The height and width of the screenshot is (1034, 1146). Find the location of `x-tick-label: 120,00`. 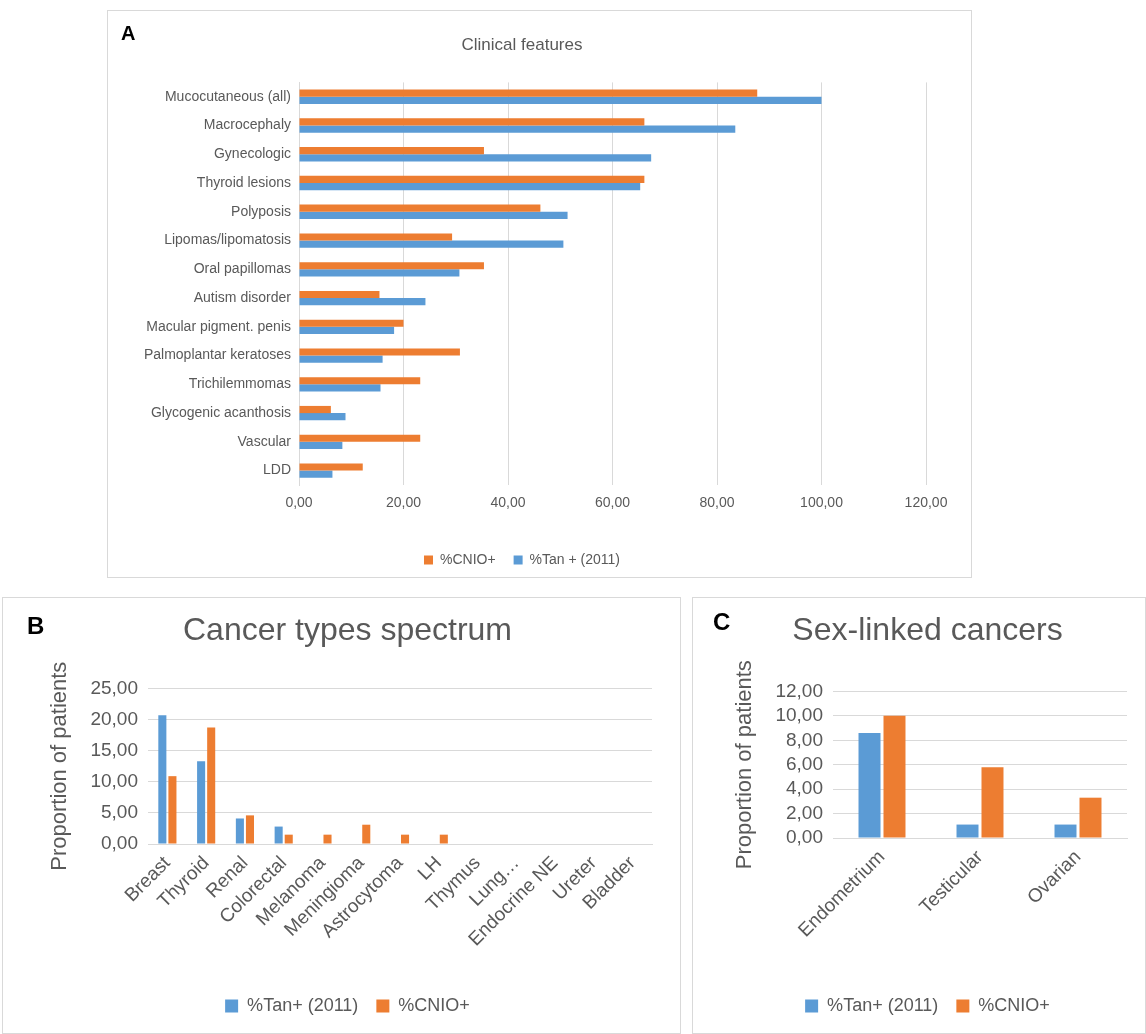

x-tick-label: 120,00 is located at coordinates (926, 502).